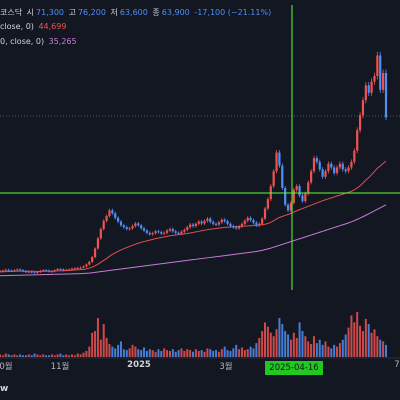  Describe the element at coordinates (114, 12) in the screenshot. I see `low-label: 저` at that location.